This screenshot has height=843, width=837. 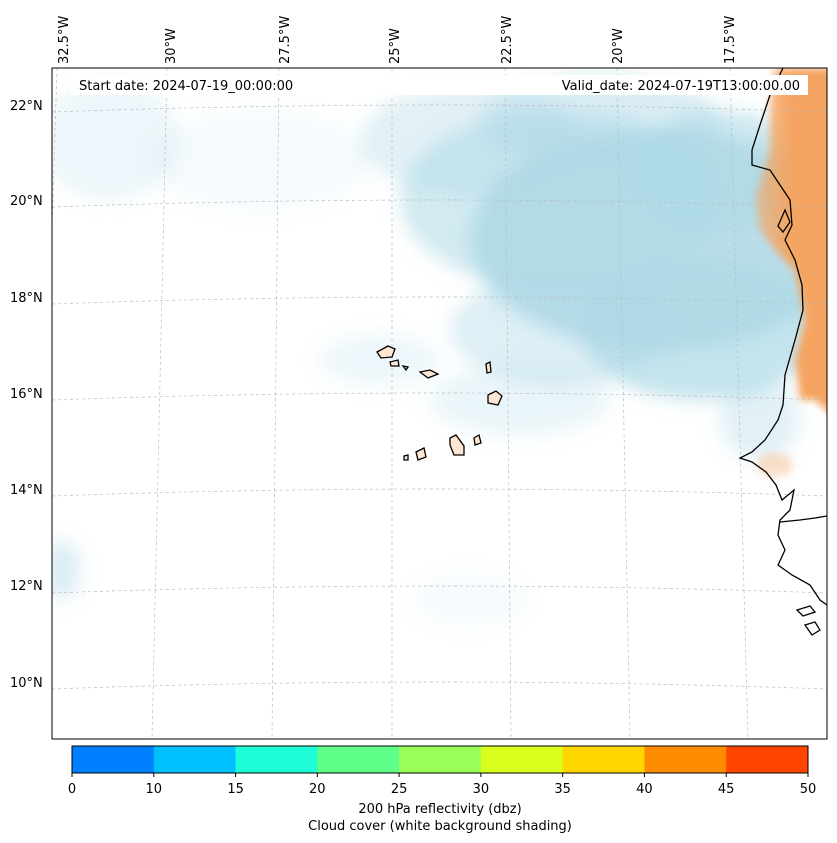 What do you see at coordinates (562, 789) in the screenshot?
I see `colorbar-tick-label: 35` at bounding box center [562, 789].